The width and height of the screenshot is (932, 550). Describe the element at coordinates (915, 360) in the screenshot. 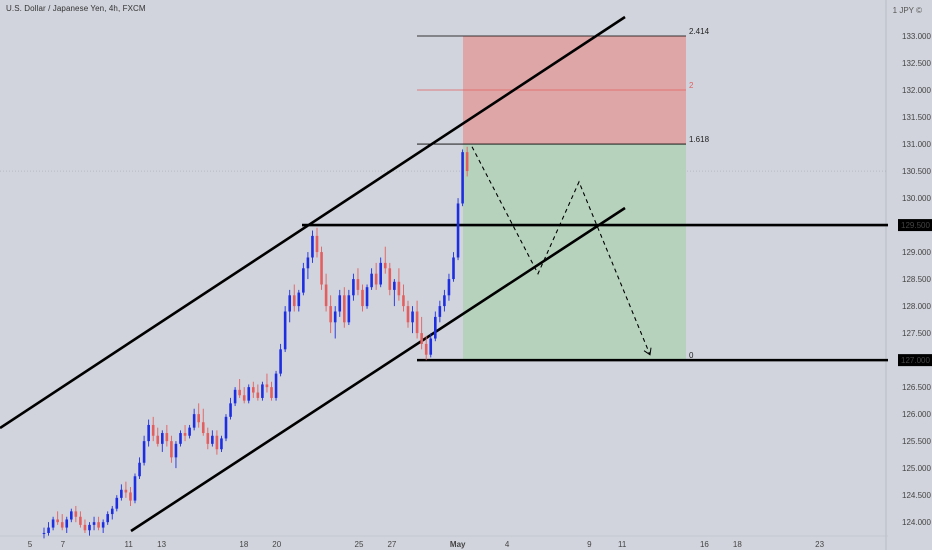

I see `price-label-box` at that location.